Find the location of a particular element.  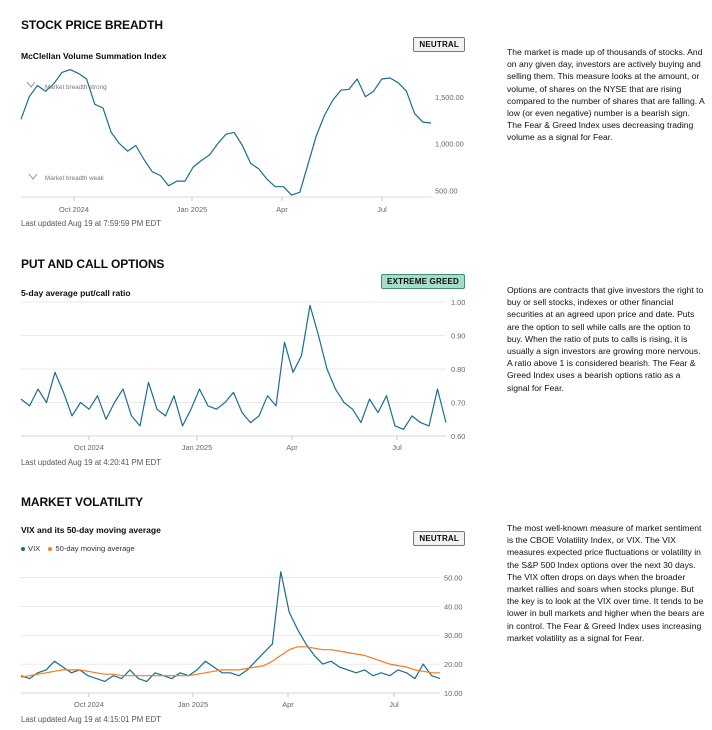

y-tick-label: 1,500.00 is located at coordinates (449, 97).